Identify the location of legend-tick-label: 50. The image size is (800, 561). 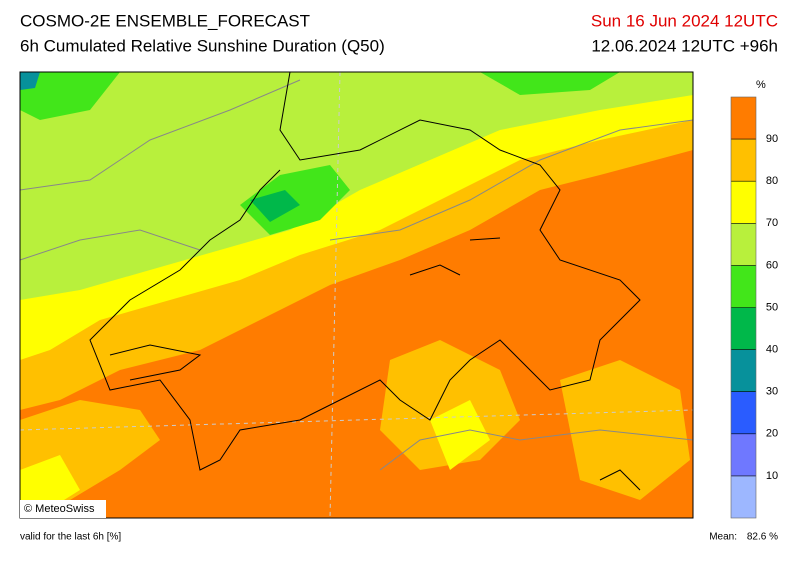
(772, 307).